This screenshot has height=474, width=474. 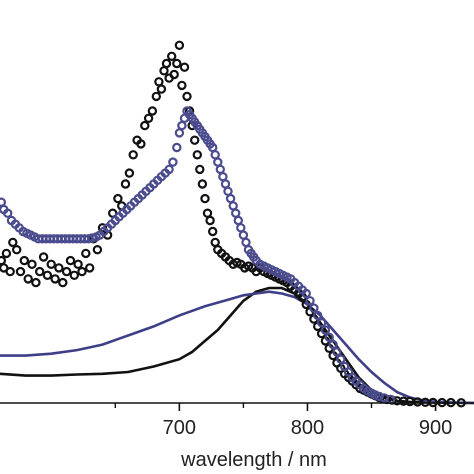 What do you see at coordinates (283, 421) in the screenshot?
I see `x-axis-ticks: 700 800 900` at bounding box center [283, 421].